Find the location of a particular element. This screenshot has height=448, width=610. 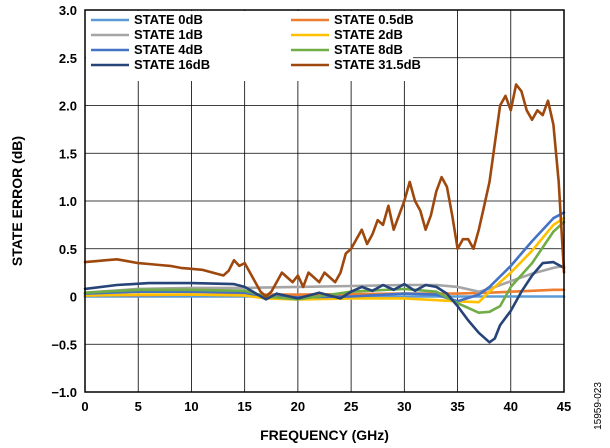

y-tick-label: 0 is located at coordinates (73, 297).